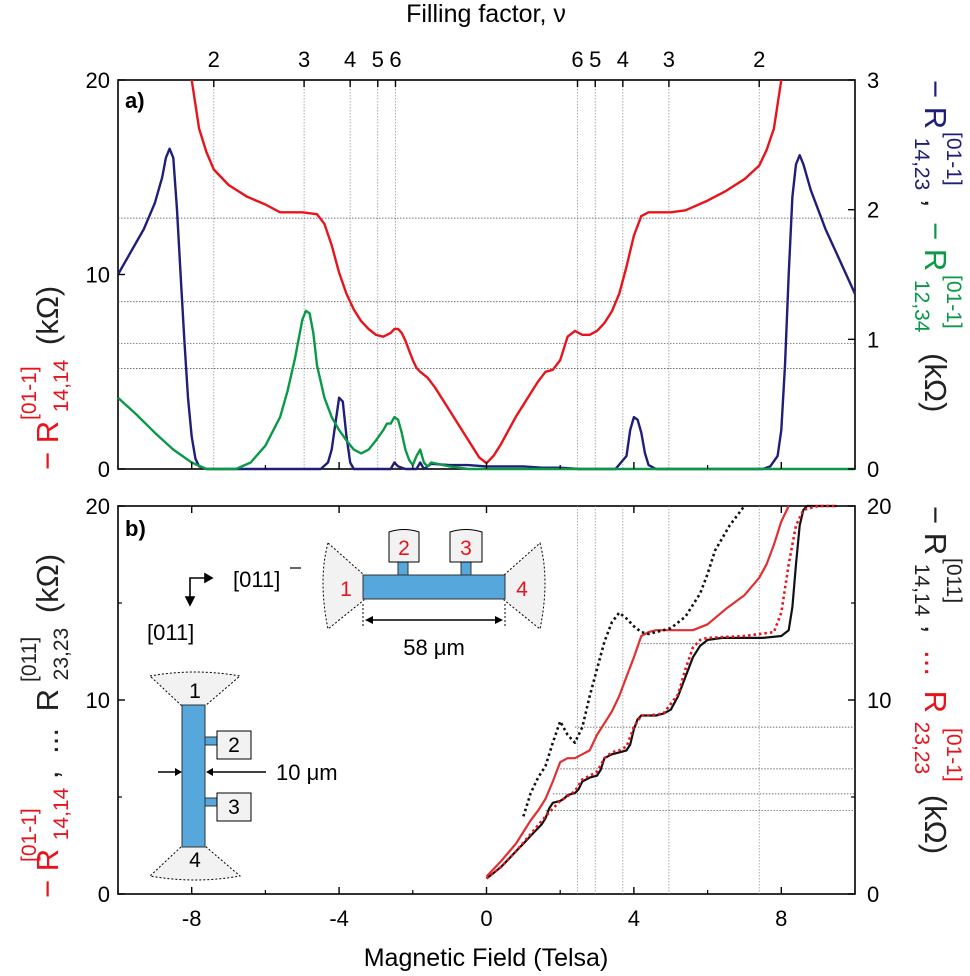 The width and height of the screenshot is (970, 976). I want to click on h-contact-label-3: 3, so click(466, 548).